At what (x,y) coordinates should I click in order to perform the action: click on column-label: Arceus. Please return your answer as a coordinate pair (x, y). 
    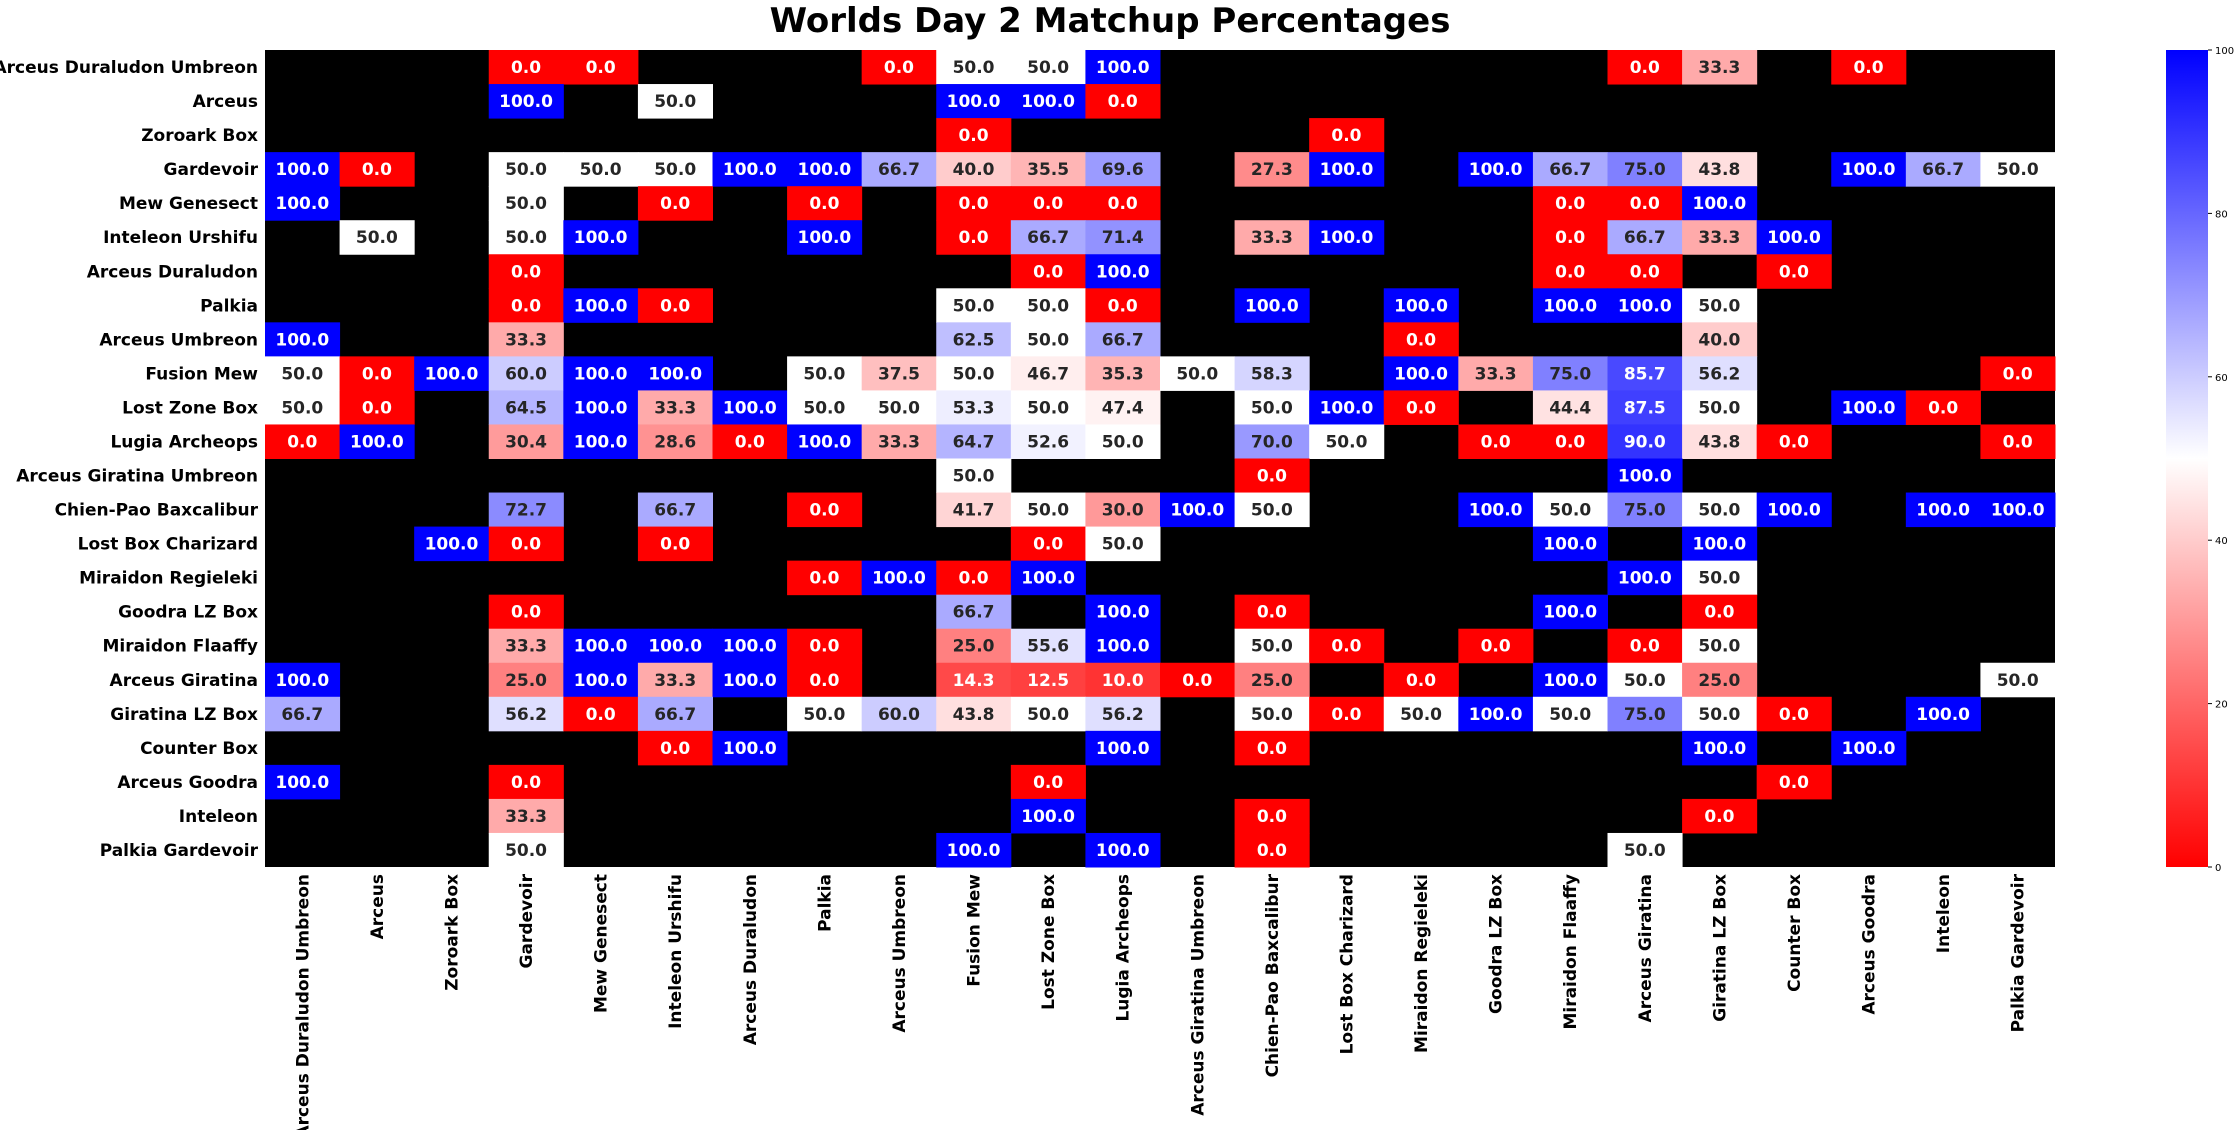
    Looking at the image, I should click on (378, 906).